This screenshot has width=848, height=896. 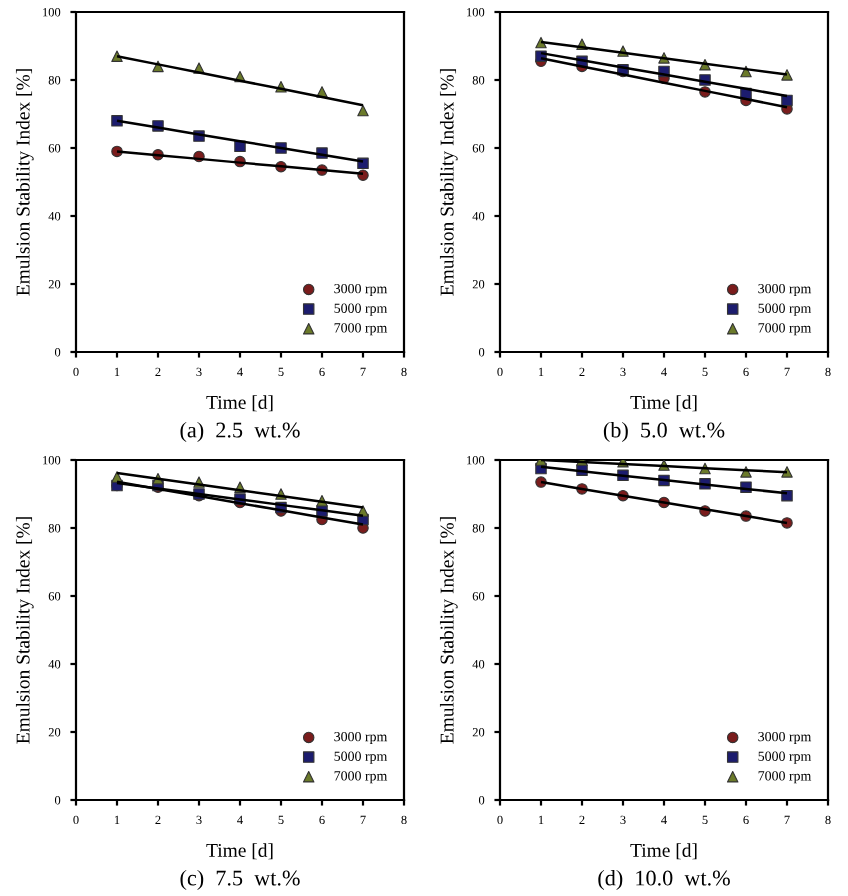 What do you see at coordinates (240, 432) in the screenshot?
I see `text: (a) 2.5 wt.%` at bounding box center [240, 432].